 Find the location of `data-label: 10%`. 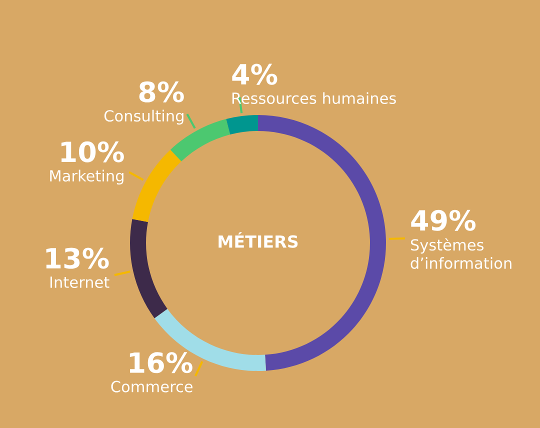

data-label: 10% is located at coordinates (92, 151).